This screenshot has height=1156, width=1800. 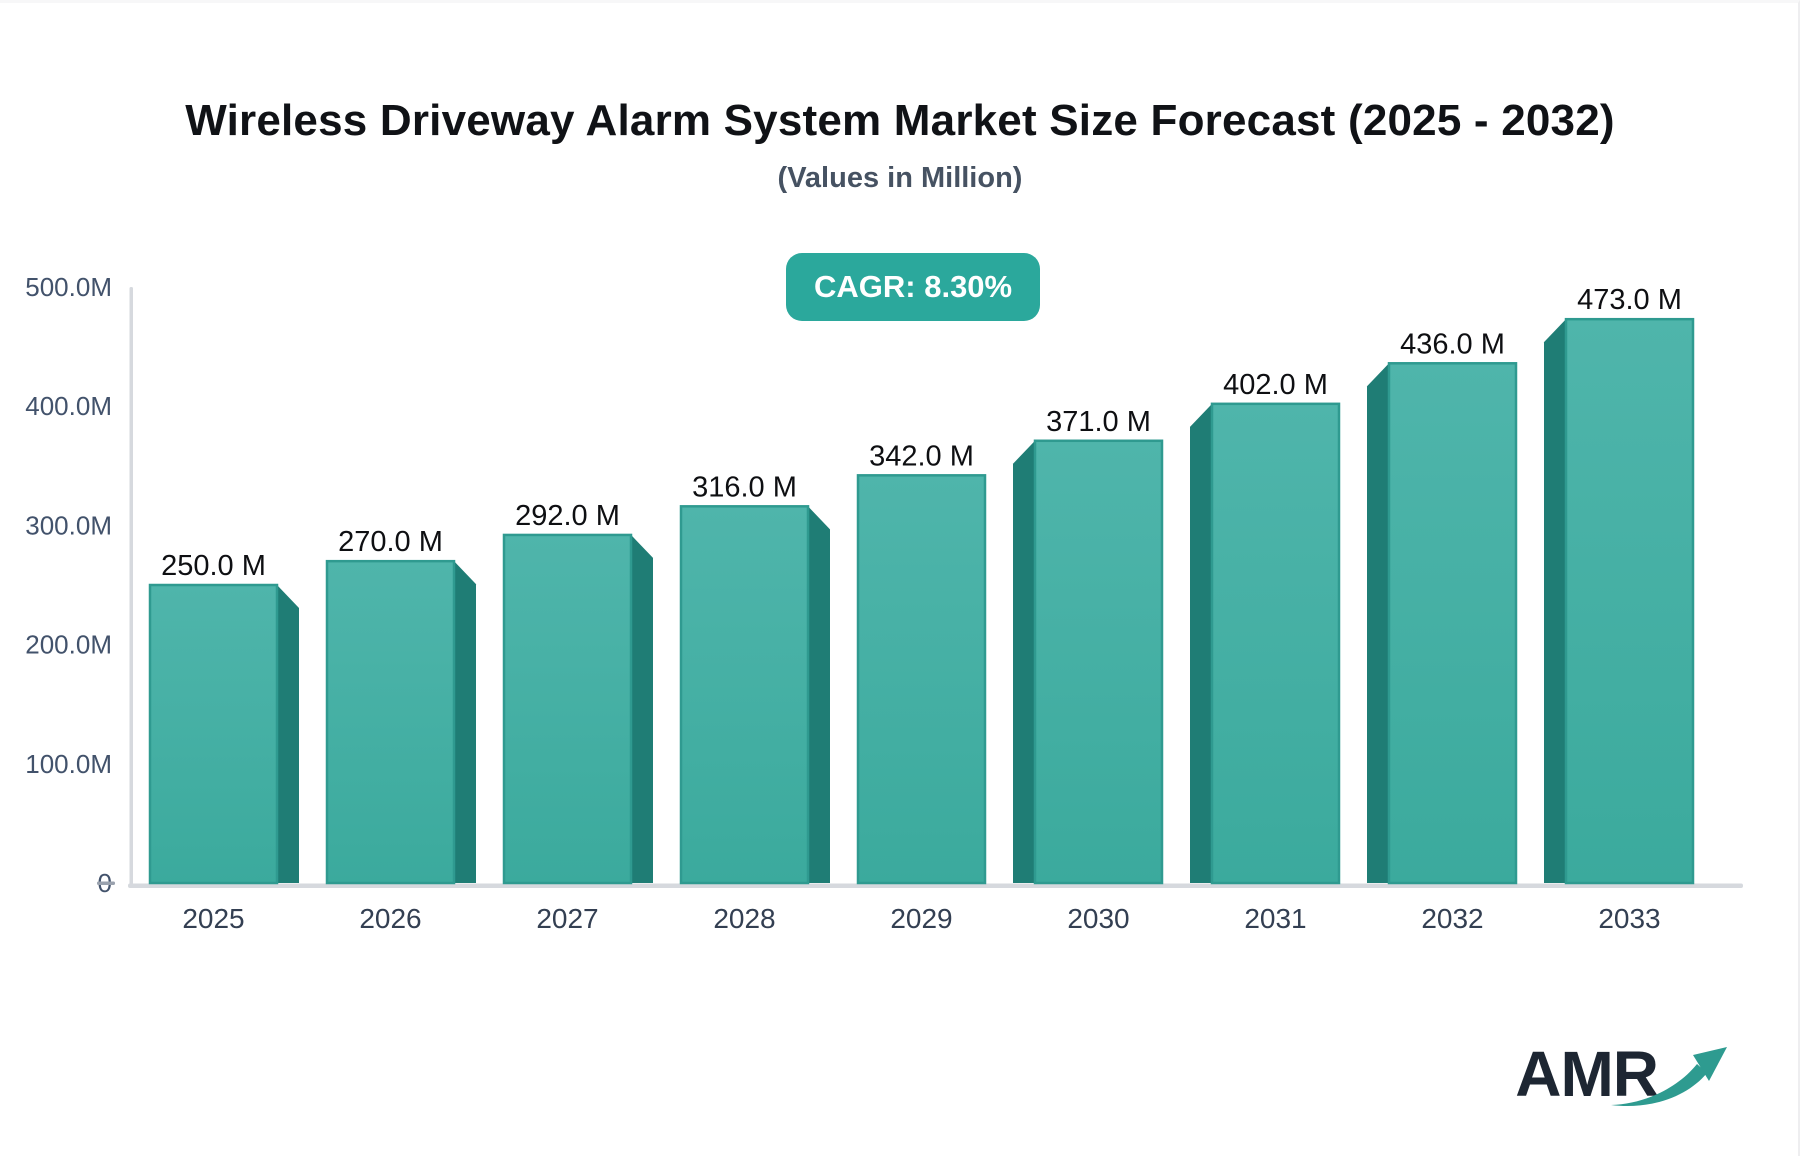 I want to click on x-axis-label-2031: 2031, so click(x=1275, y=918).